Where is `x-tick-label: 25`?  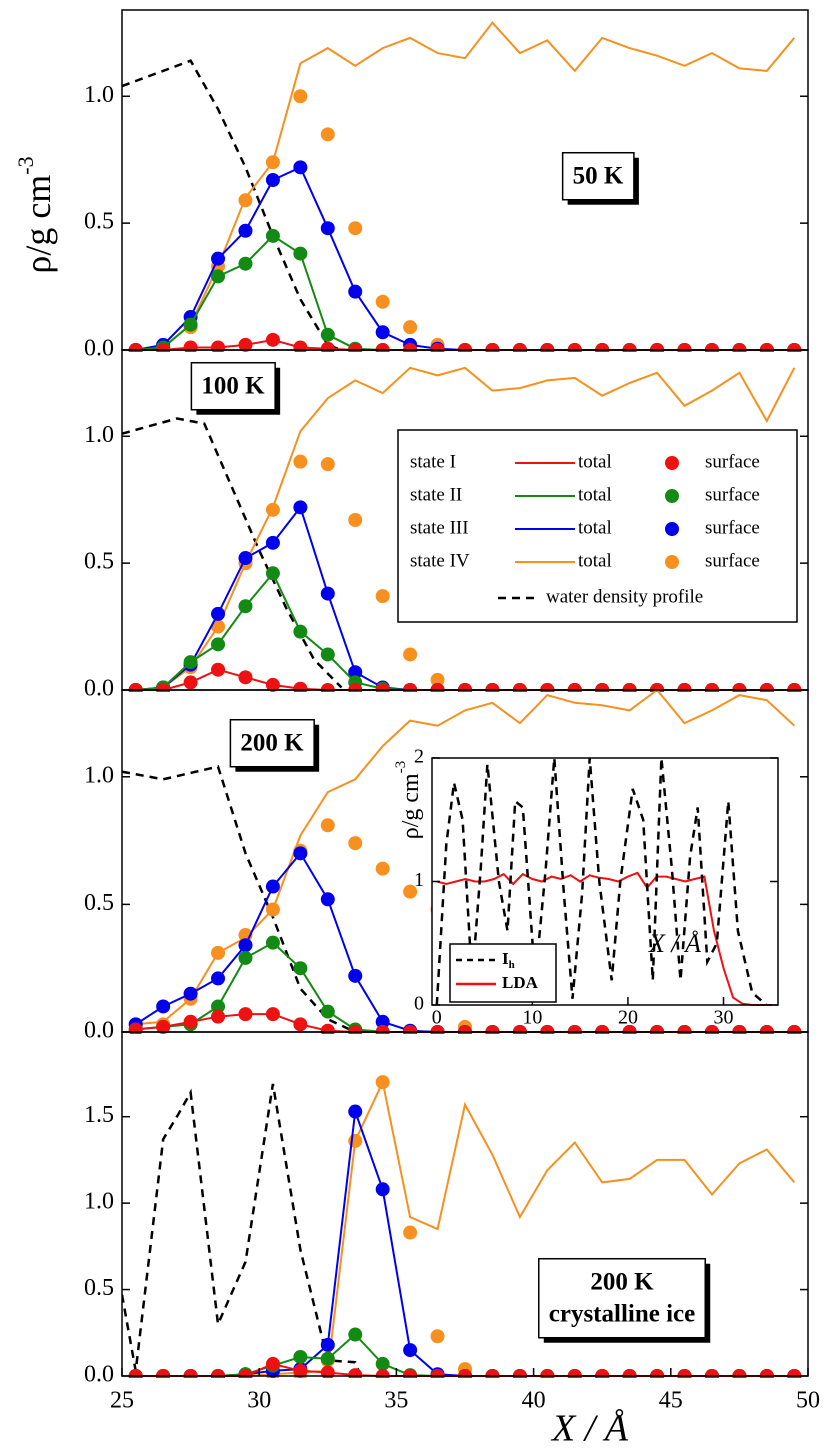 x-tick-label: 25 is located at coordinates (122, 1401).